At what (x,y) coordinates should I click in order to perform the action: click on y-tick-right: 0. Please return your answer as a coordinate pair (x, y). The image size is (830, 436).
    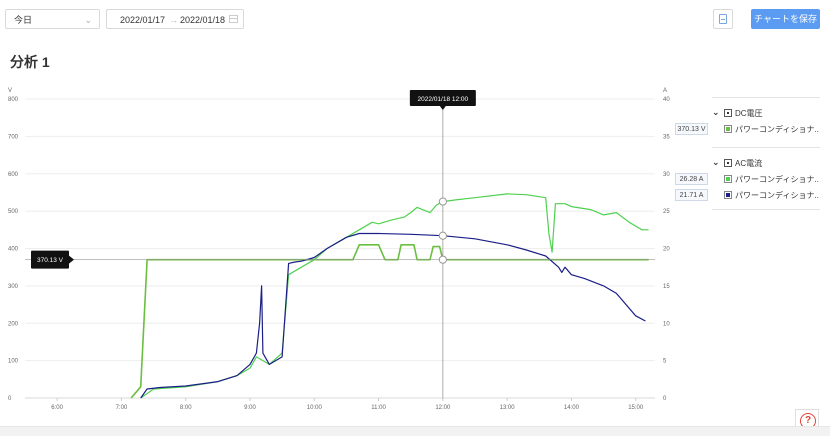
    Looking at the image, I should click on (665, 399).